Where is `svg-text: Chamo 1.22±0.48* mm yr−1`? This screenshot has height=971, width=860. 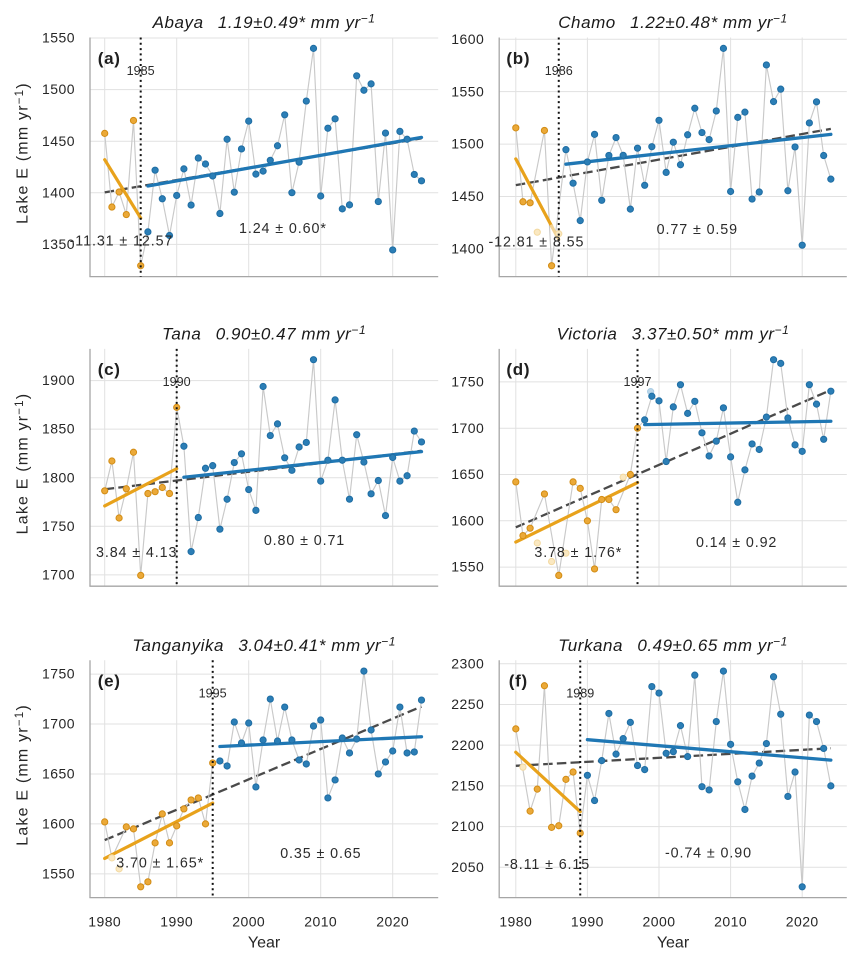
svg-text: Chamo 1.22±0.48* mm yr−1 is located at coordinates (673, 22).